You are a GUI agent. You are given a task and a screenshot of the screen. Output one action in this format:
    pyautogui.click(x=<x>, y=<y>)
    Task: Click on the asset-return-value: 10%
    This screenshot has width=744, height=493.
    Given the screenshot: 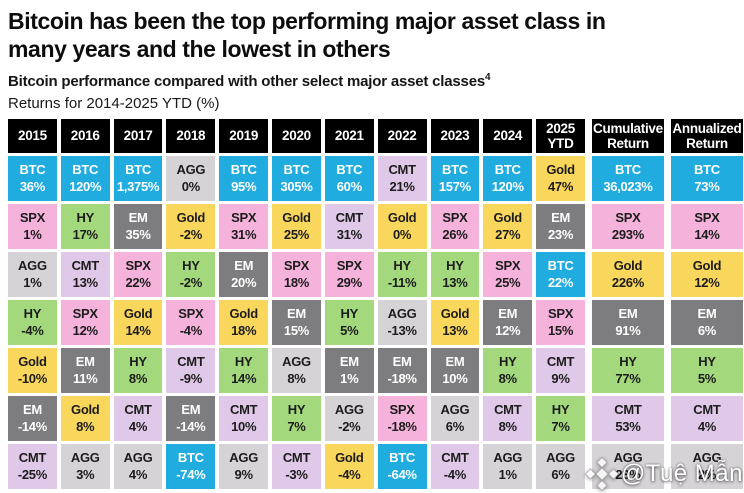 What is the action you would take?
    pyautogui.click(x=244, y=426)
    